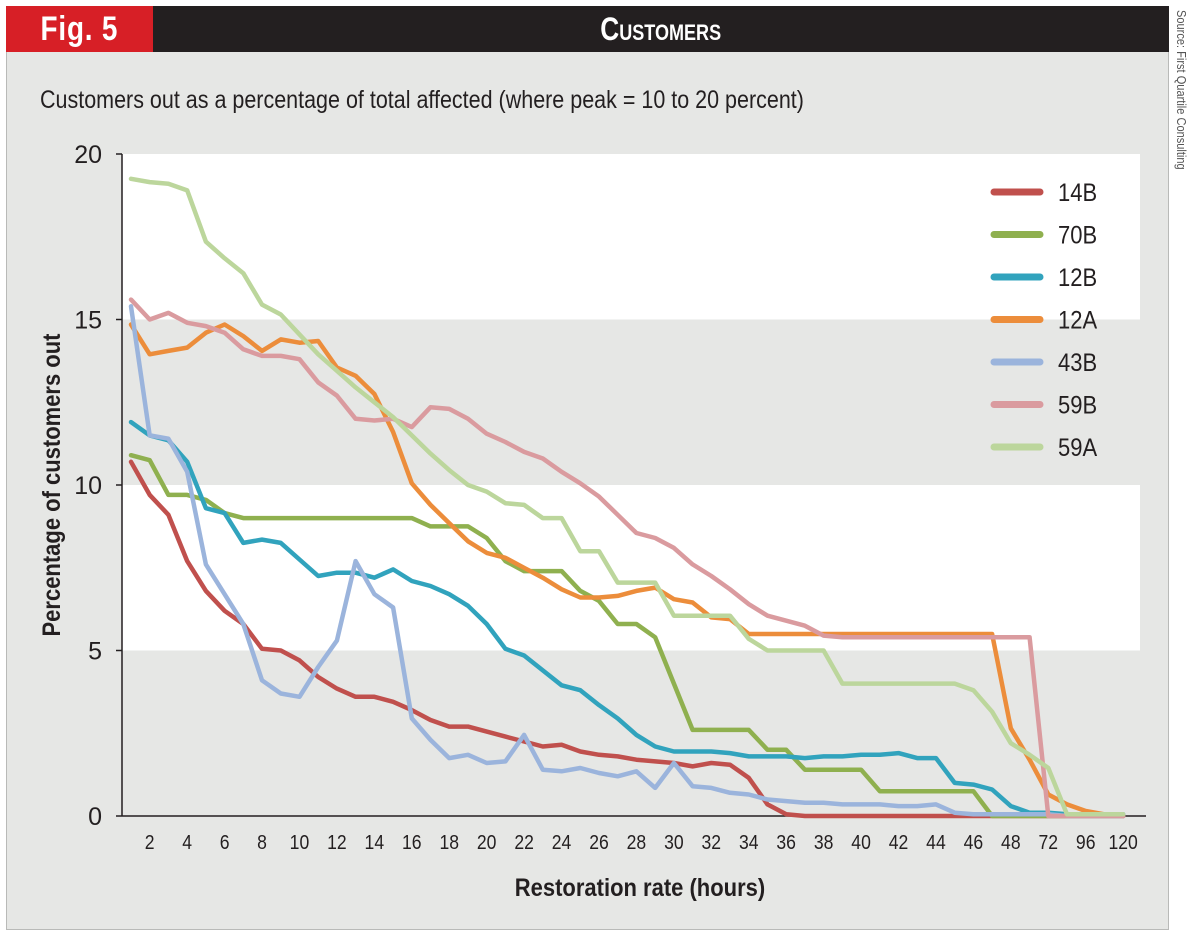 The width and height of the screenshot is (1200, 940). What do you see at coordinates (1011, 842) in the screenshot?
I see `x-tick-label: 48` at bounding box center [1011, 842].